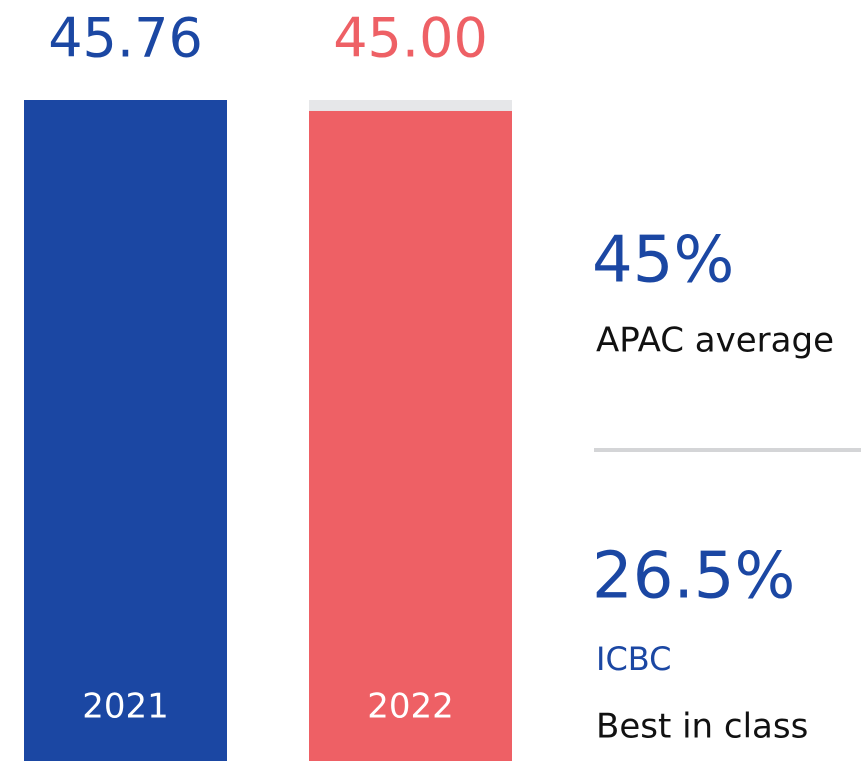 The image size is (861, 761). What do you see at coordinates (410, 707) in the screenshot?
I see `category-label: 2022` at bounding box center [410, 707].